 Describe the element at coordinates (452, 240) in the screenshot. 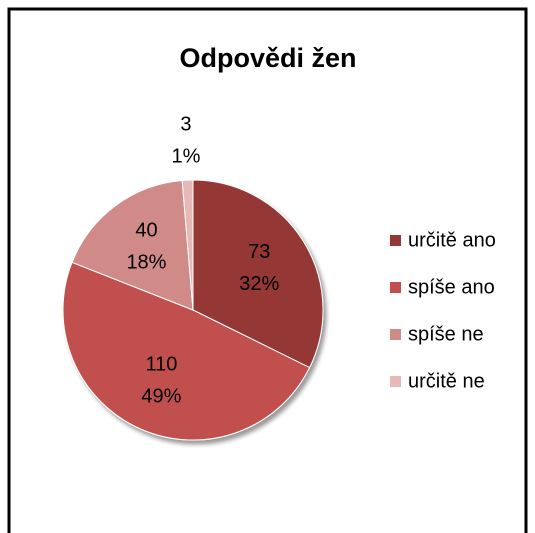

I see `legend-label: určitě ano` at that location.